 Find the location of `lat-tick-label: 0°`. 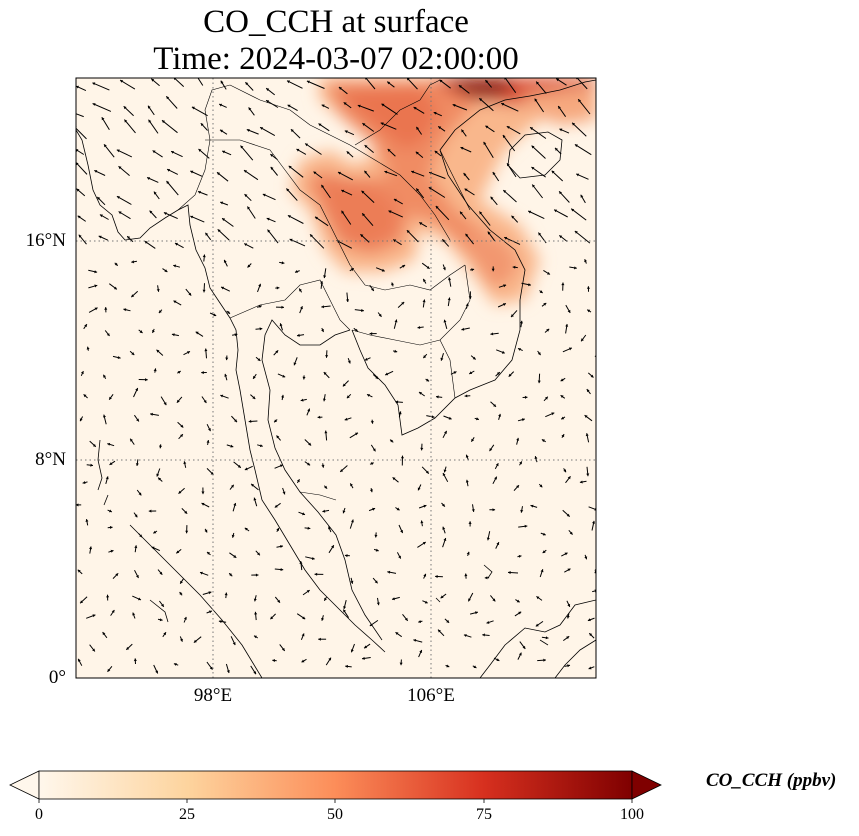

lat-tick-label: 0° is located at coordinates (57, 677).